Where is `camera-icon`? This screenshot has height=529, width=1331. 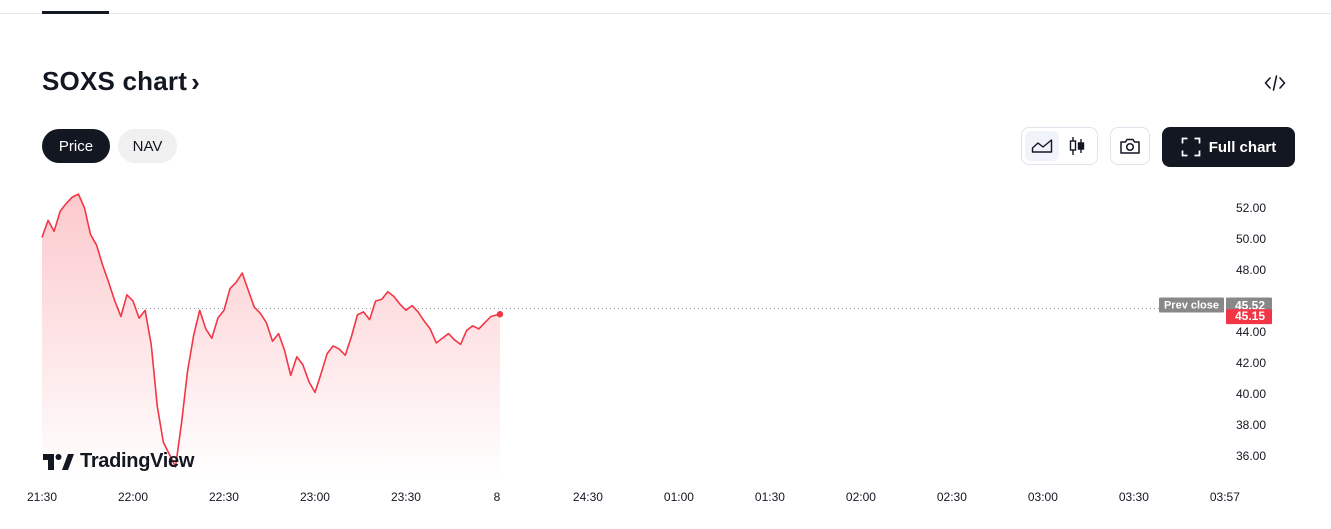
camera-icon is located at coordinates (1130, 146).